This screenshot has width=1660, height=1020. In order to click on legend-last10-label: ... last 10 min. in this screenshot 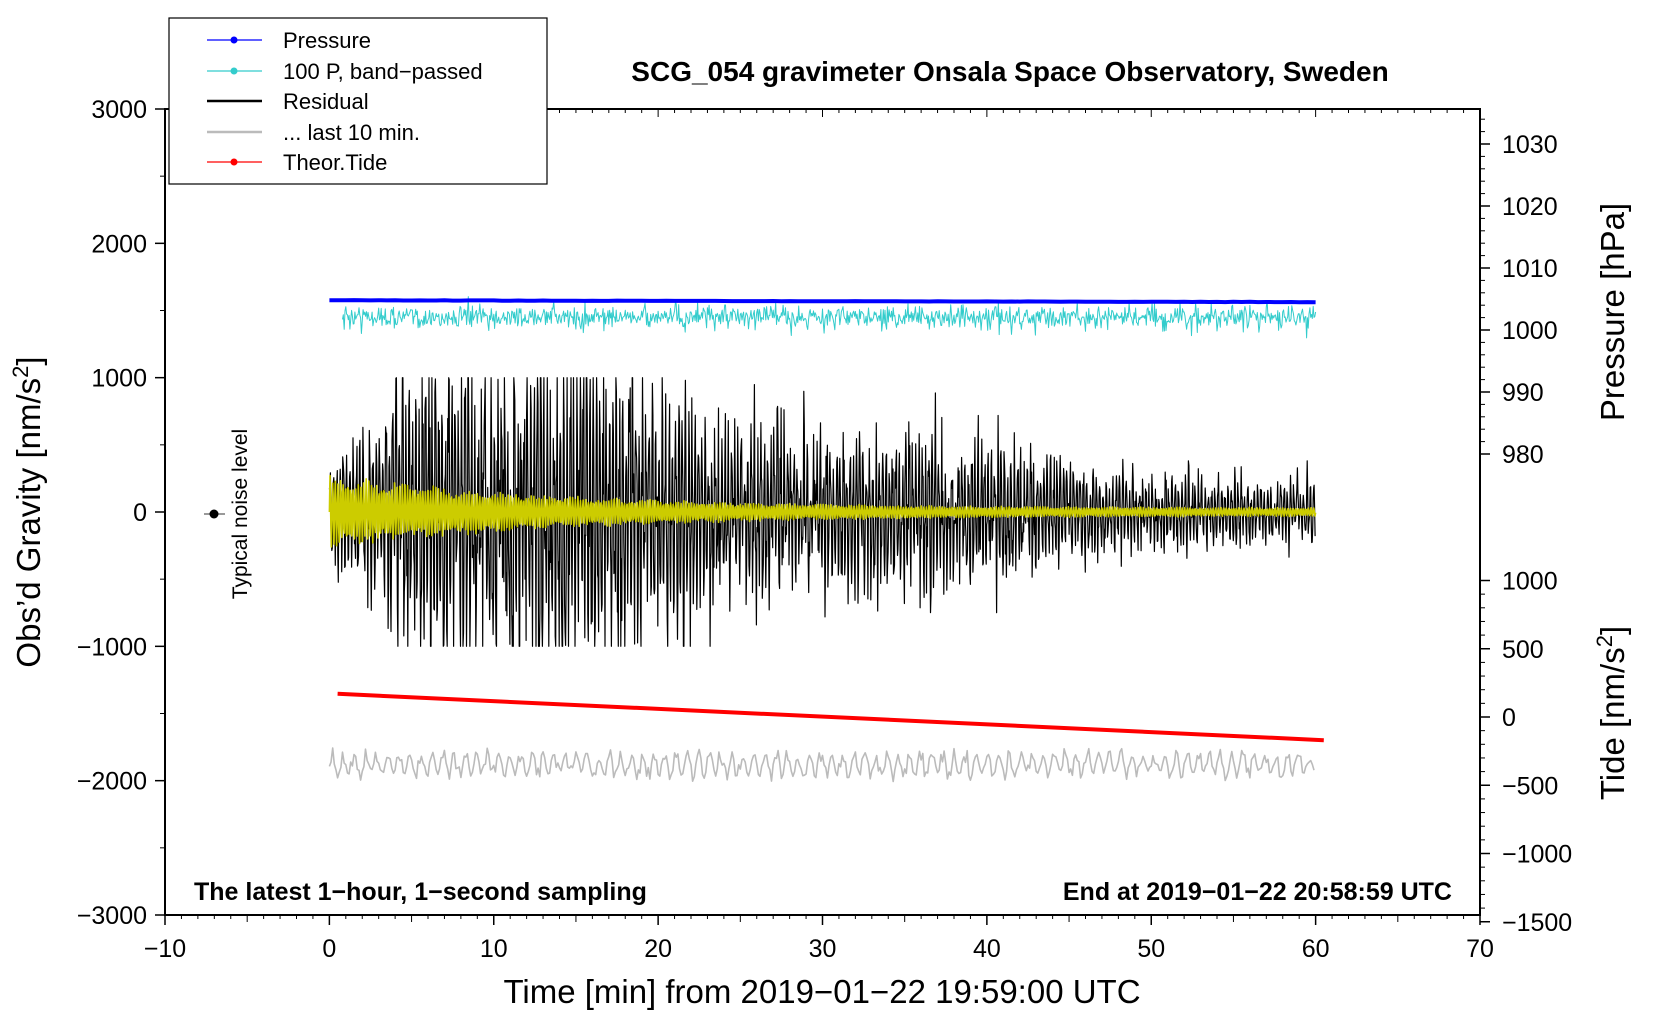, I will do `click(351, 132)`.